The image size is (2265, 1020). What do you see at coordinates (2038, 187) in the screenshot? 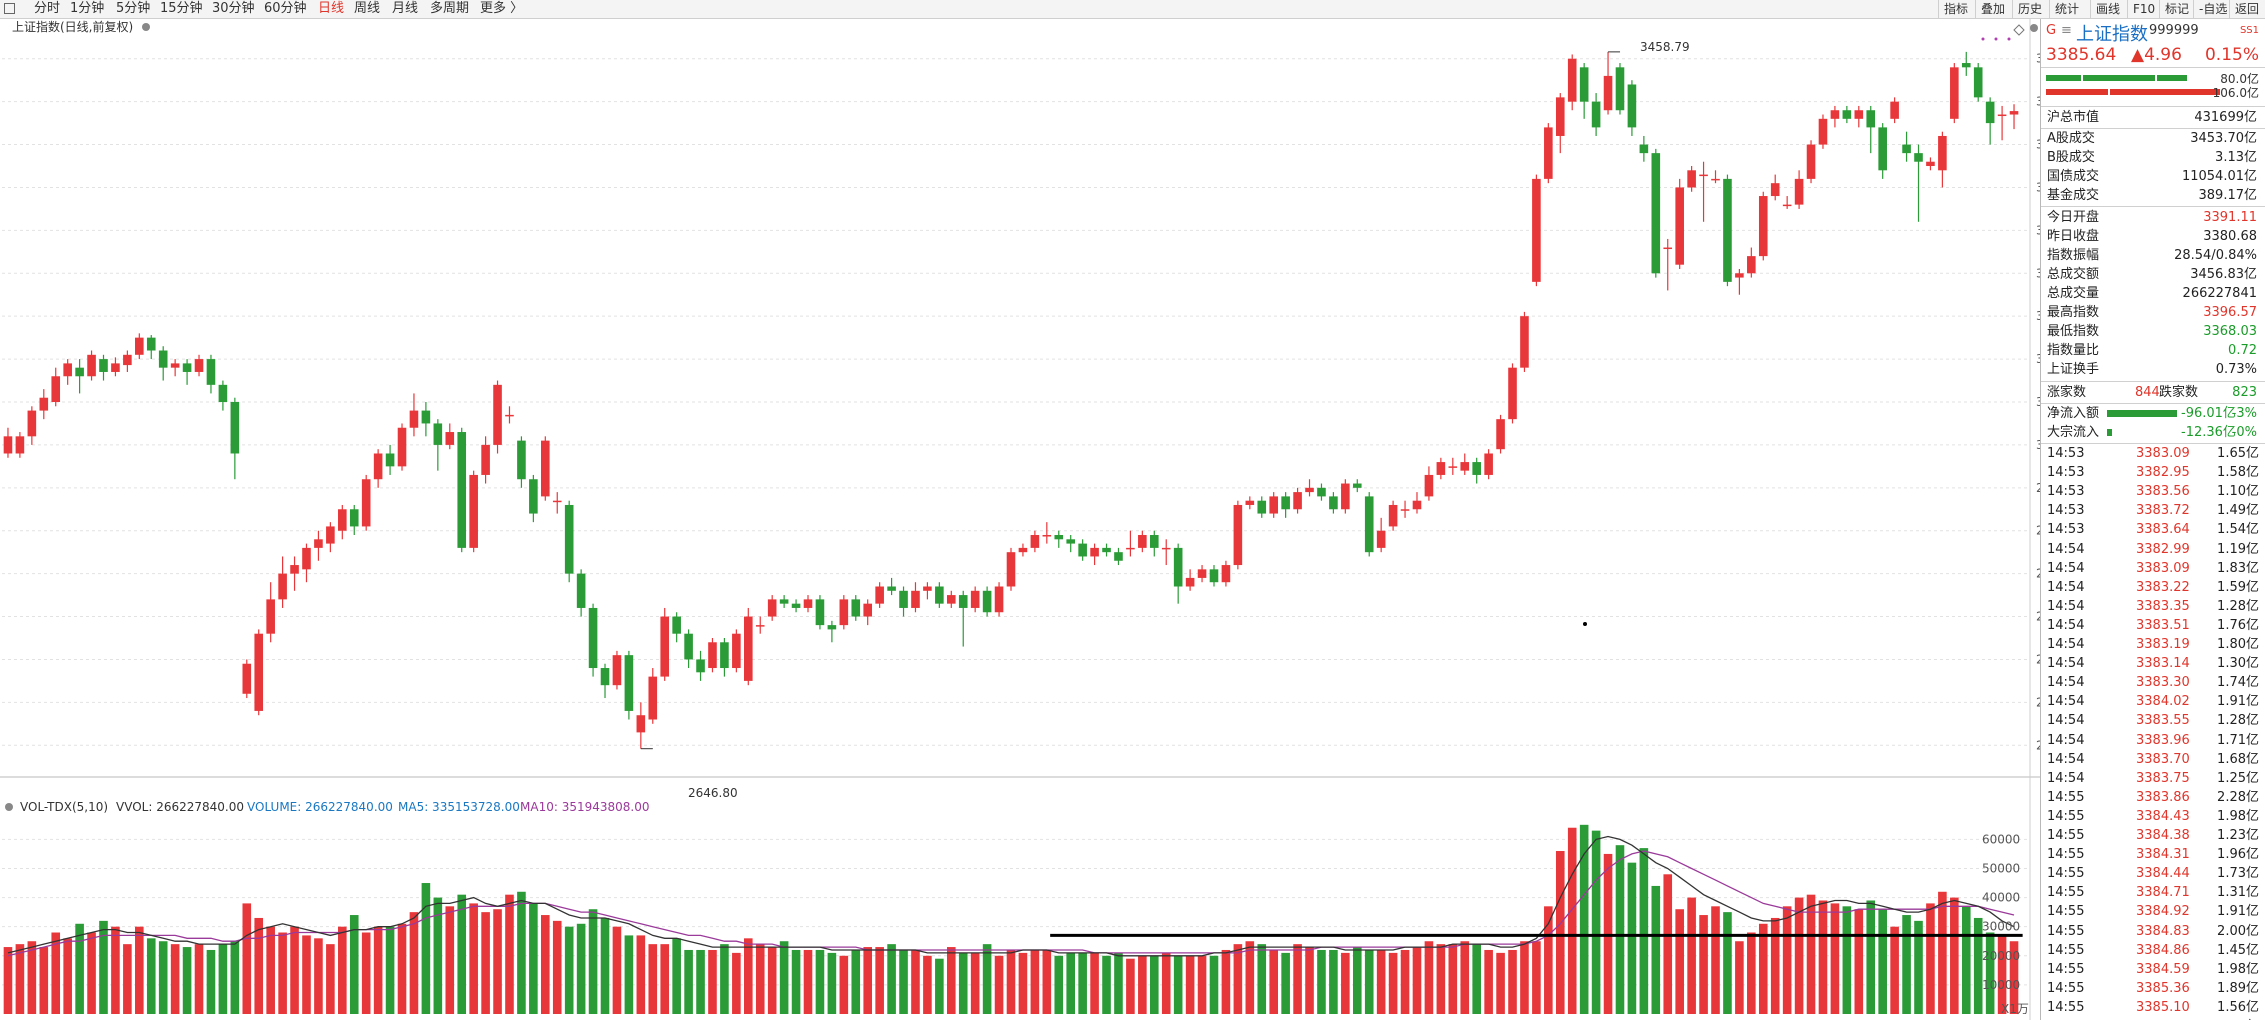
I see `price-tick-label: 3300` at bounding box center [2038, 187].